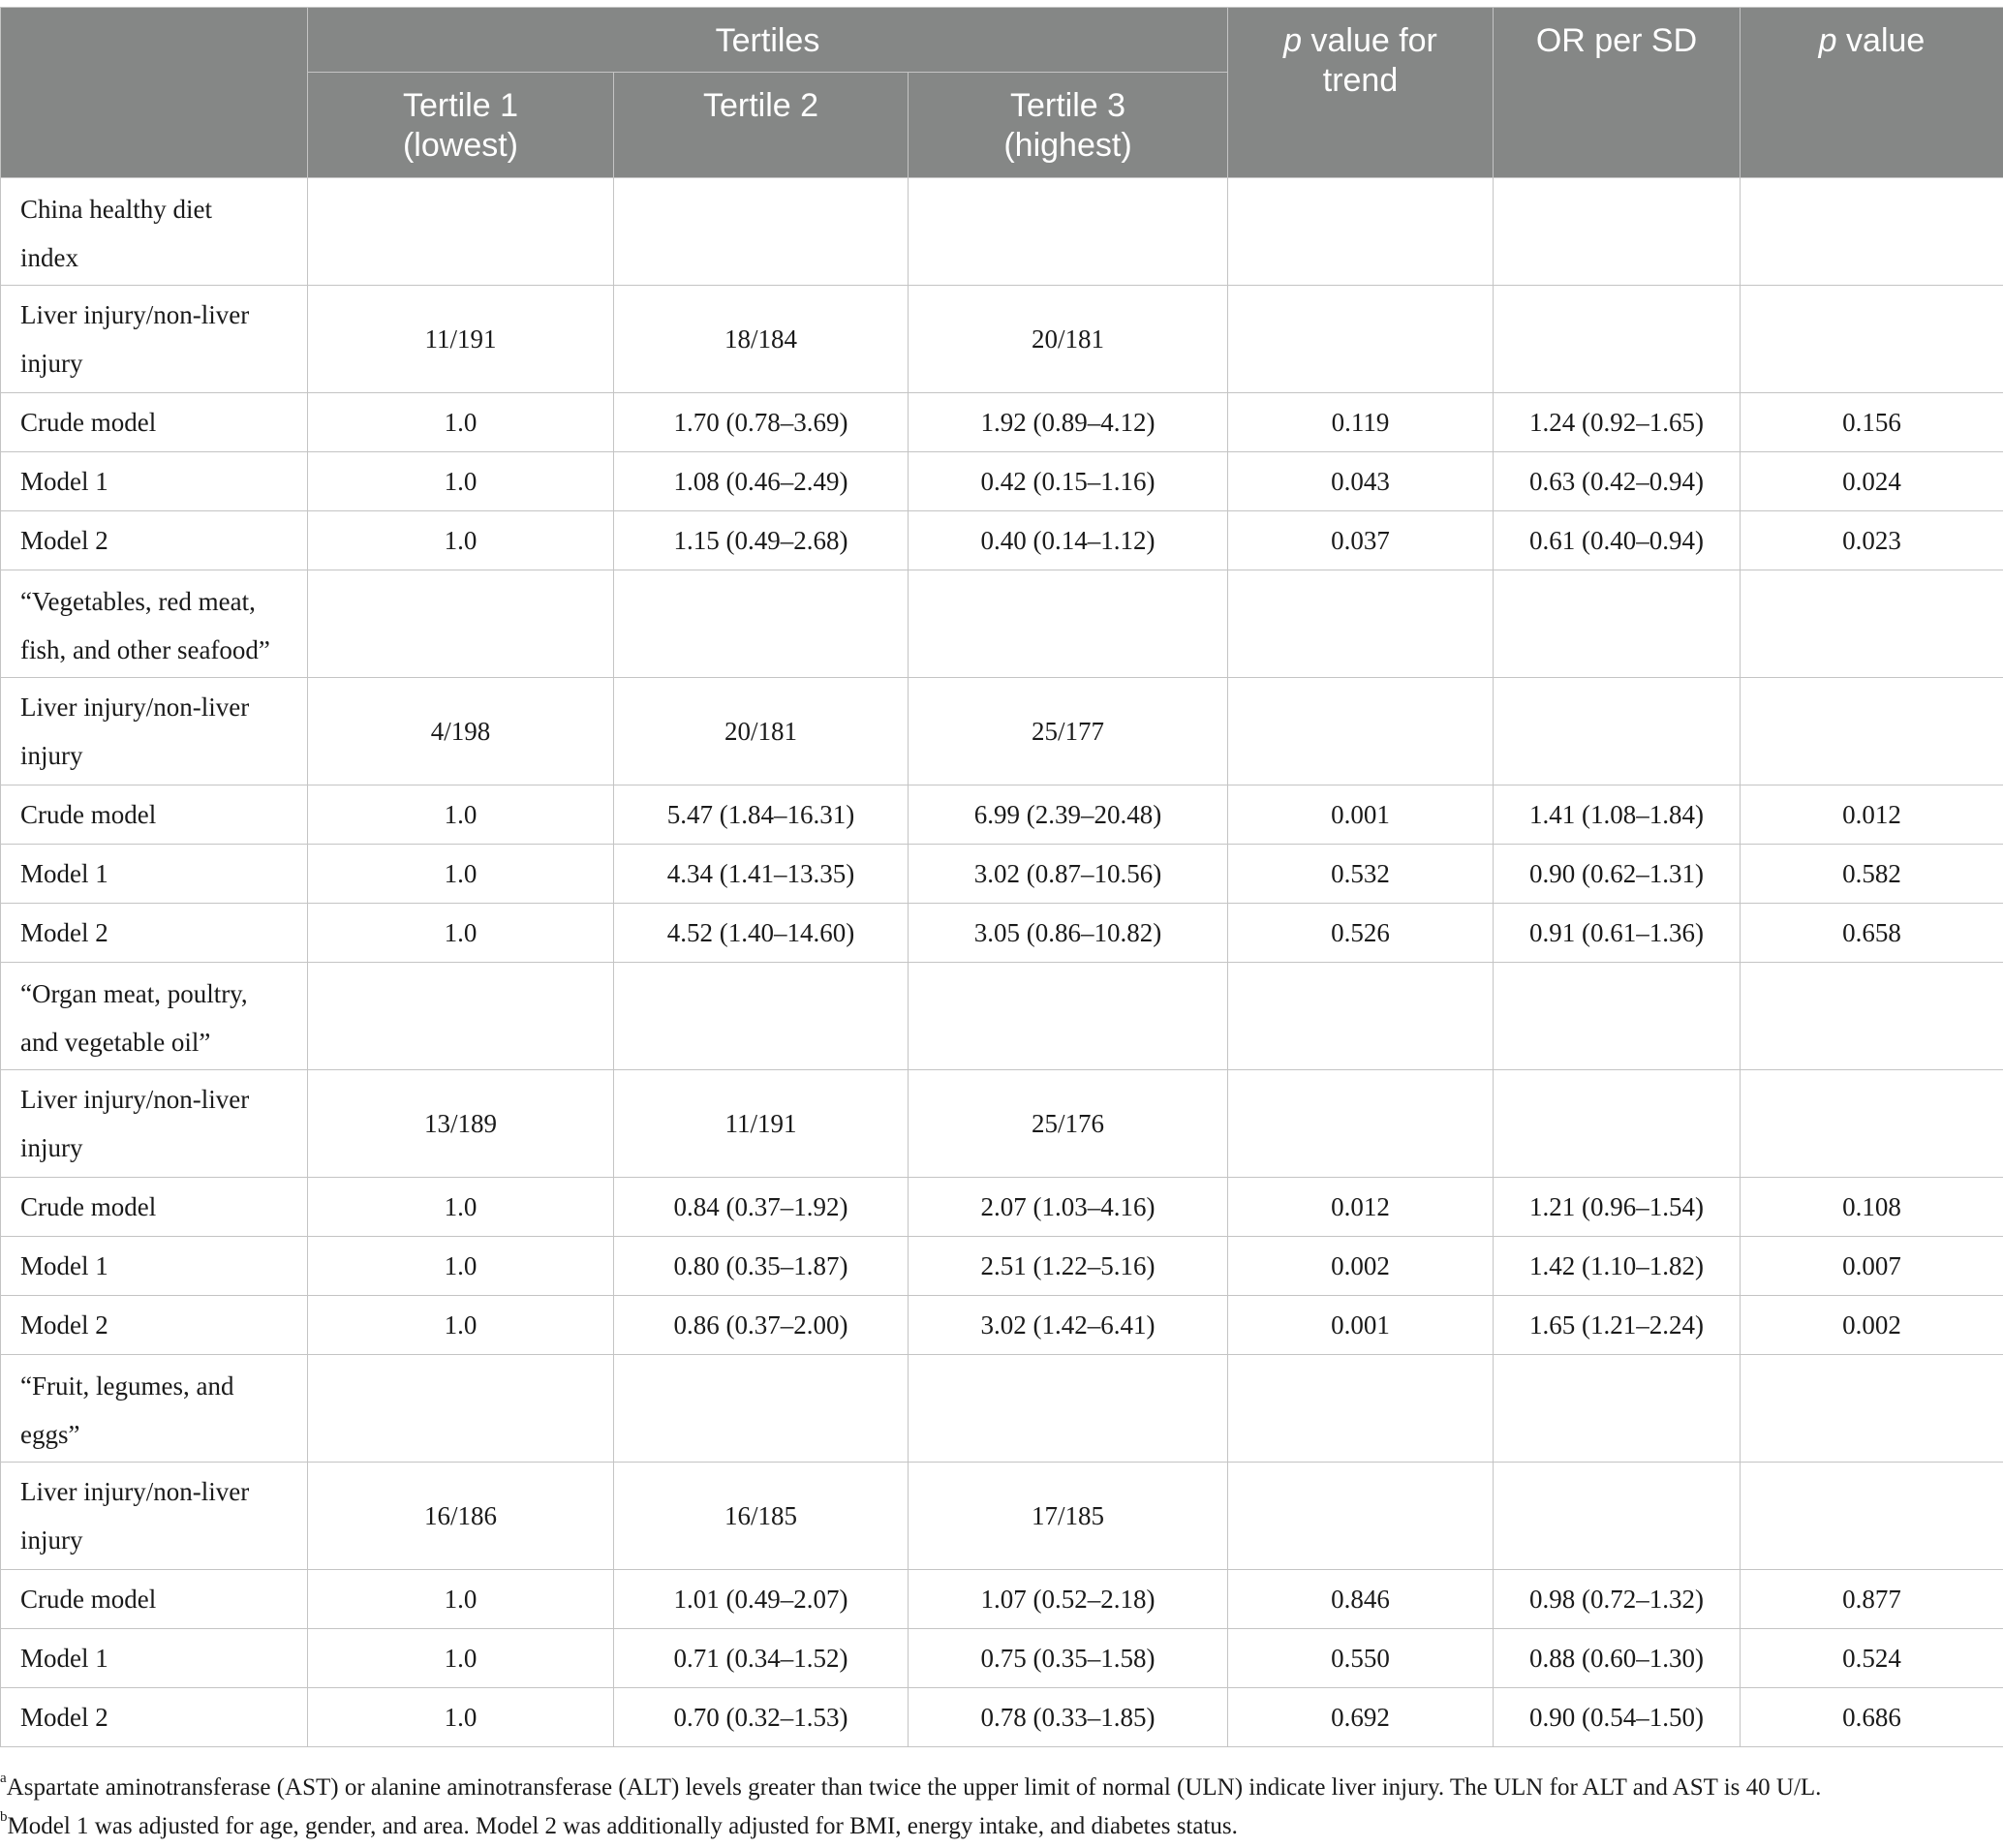 The height and width of the screenshot is (1848, 2003). What do you see at coordinates (154, 231) in the screenshot?
I see `group-title: China healthy diet index` at bounding box center [154, 231].